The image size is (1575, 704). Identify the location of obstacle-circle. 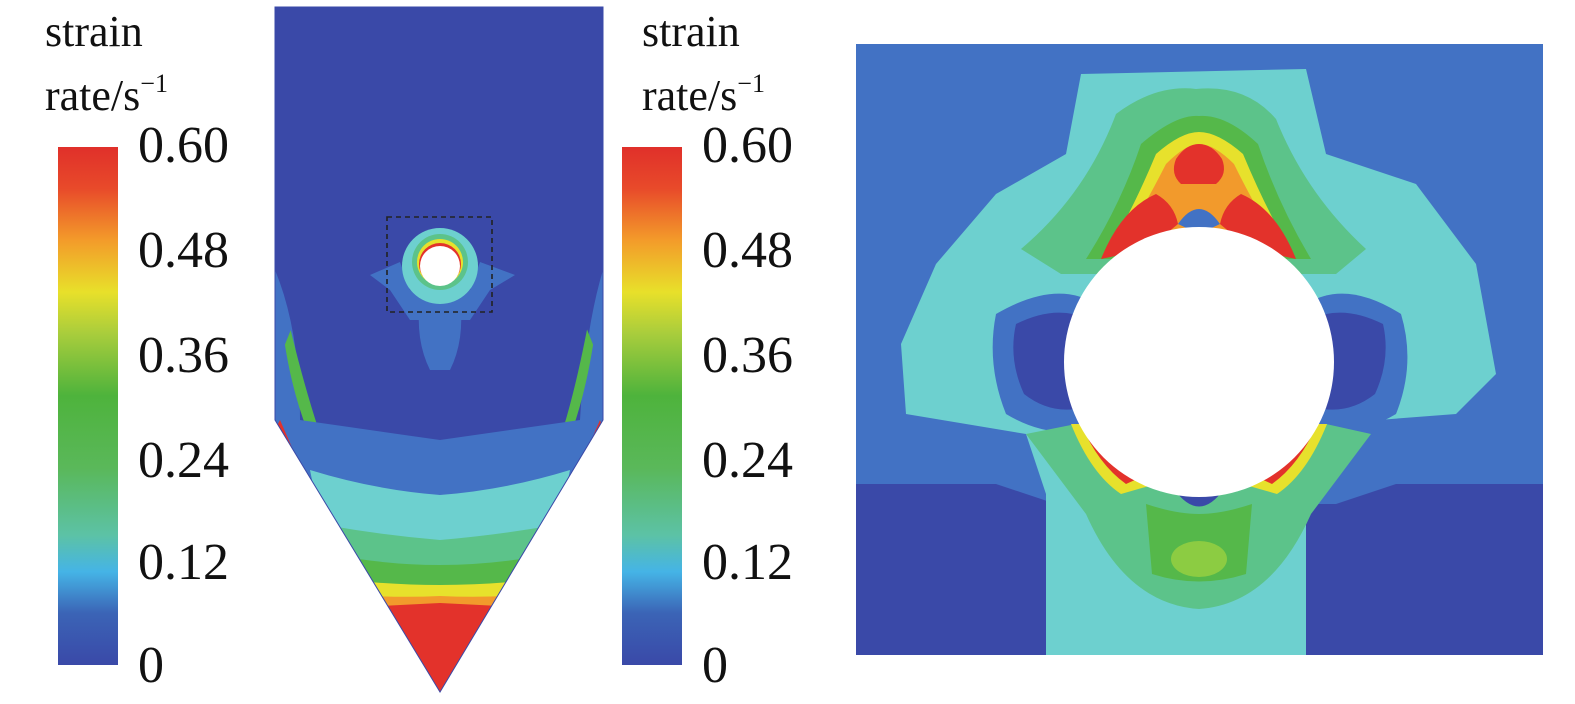
(440, 266).